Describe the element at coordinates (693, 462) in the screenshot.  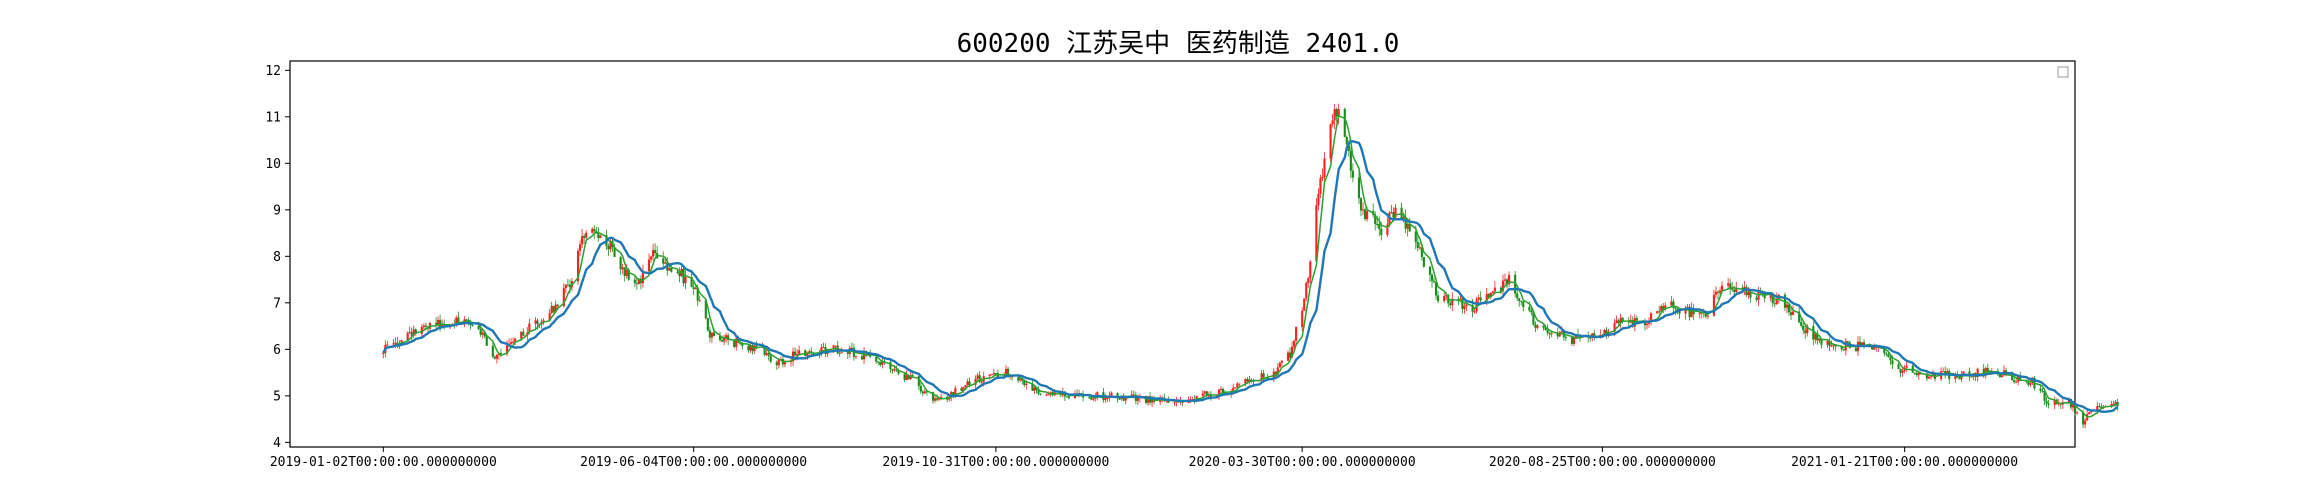
I see `x-tick-label: 2019-06-04T00:00:00.000000000` at that location.